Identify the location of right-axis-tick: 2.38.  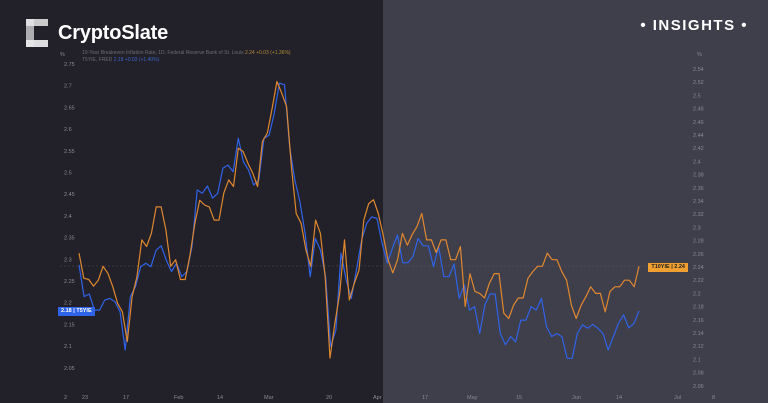
(698, 176).